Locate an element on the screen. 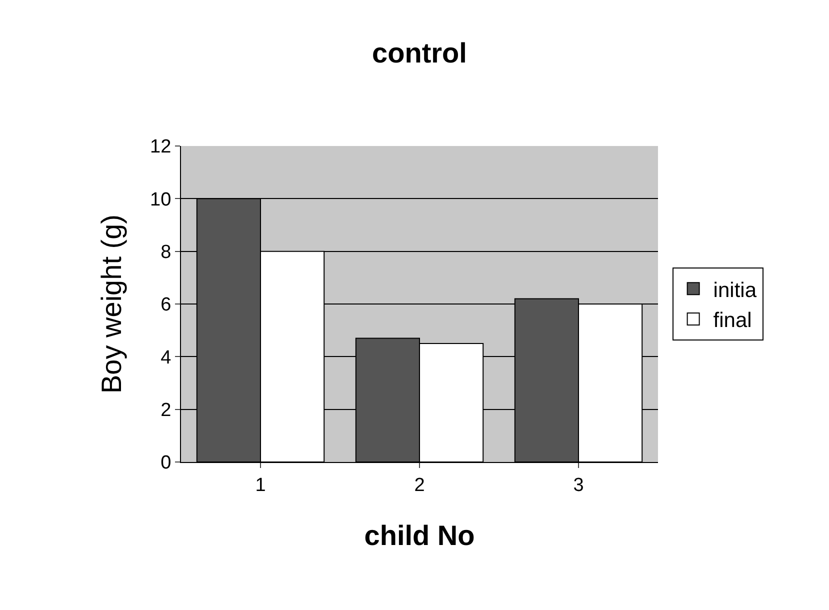 This screenshot has width=829, height=610. x-tick-label: 2 is located at coordinates (419, 485).